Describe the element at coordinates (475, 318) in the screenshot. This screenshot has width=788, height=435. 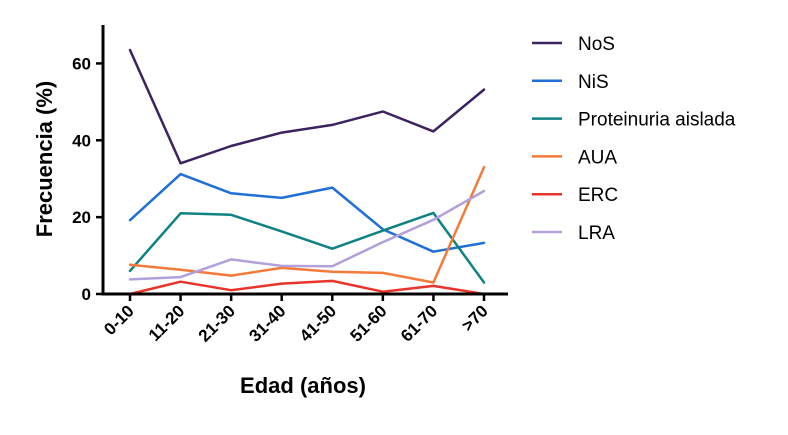
I see `x-tick-label: >70` at that location.